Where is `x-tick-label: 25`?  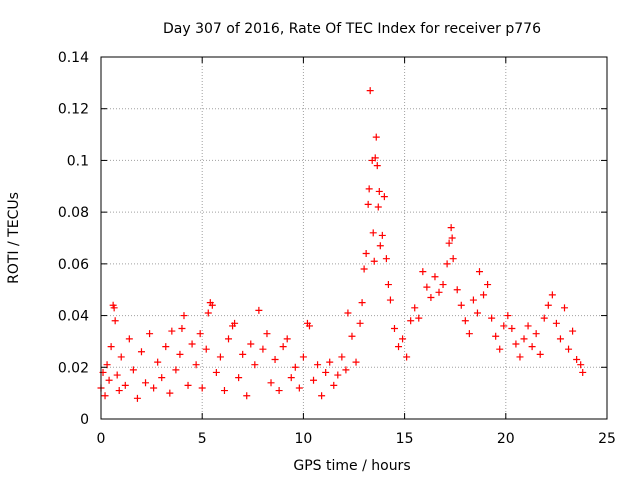 x-tick-label: 25 is located at coordinates (607, 439).